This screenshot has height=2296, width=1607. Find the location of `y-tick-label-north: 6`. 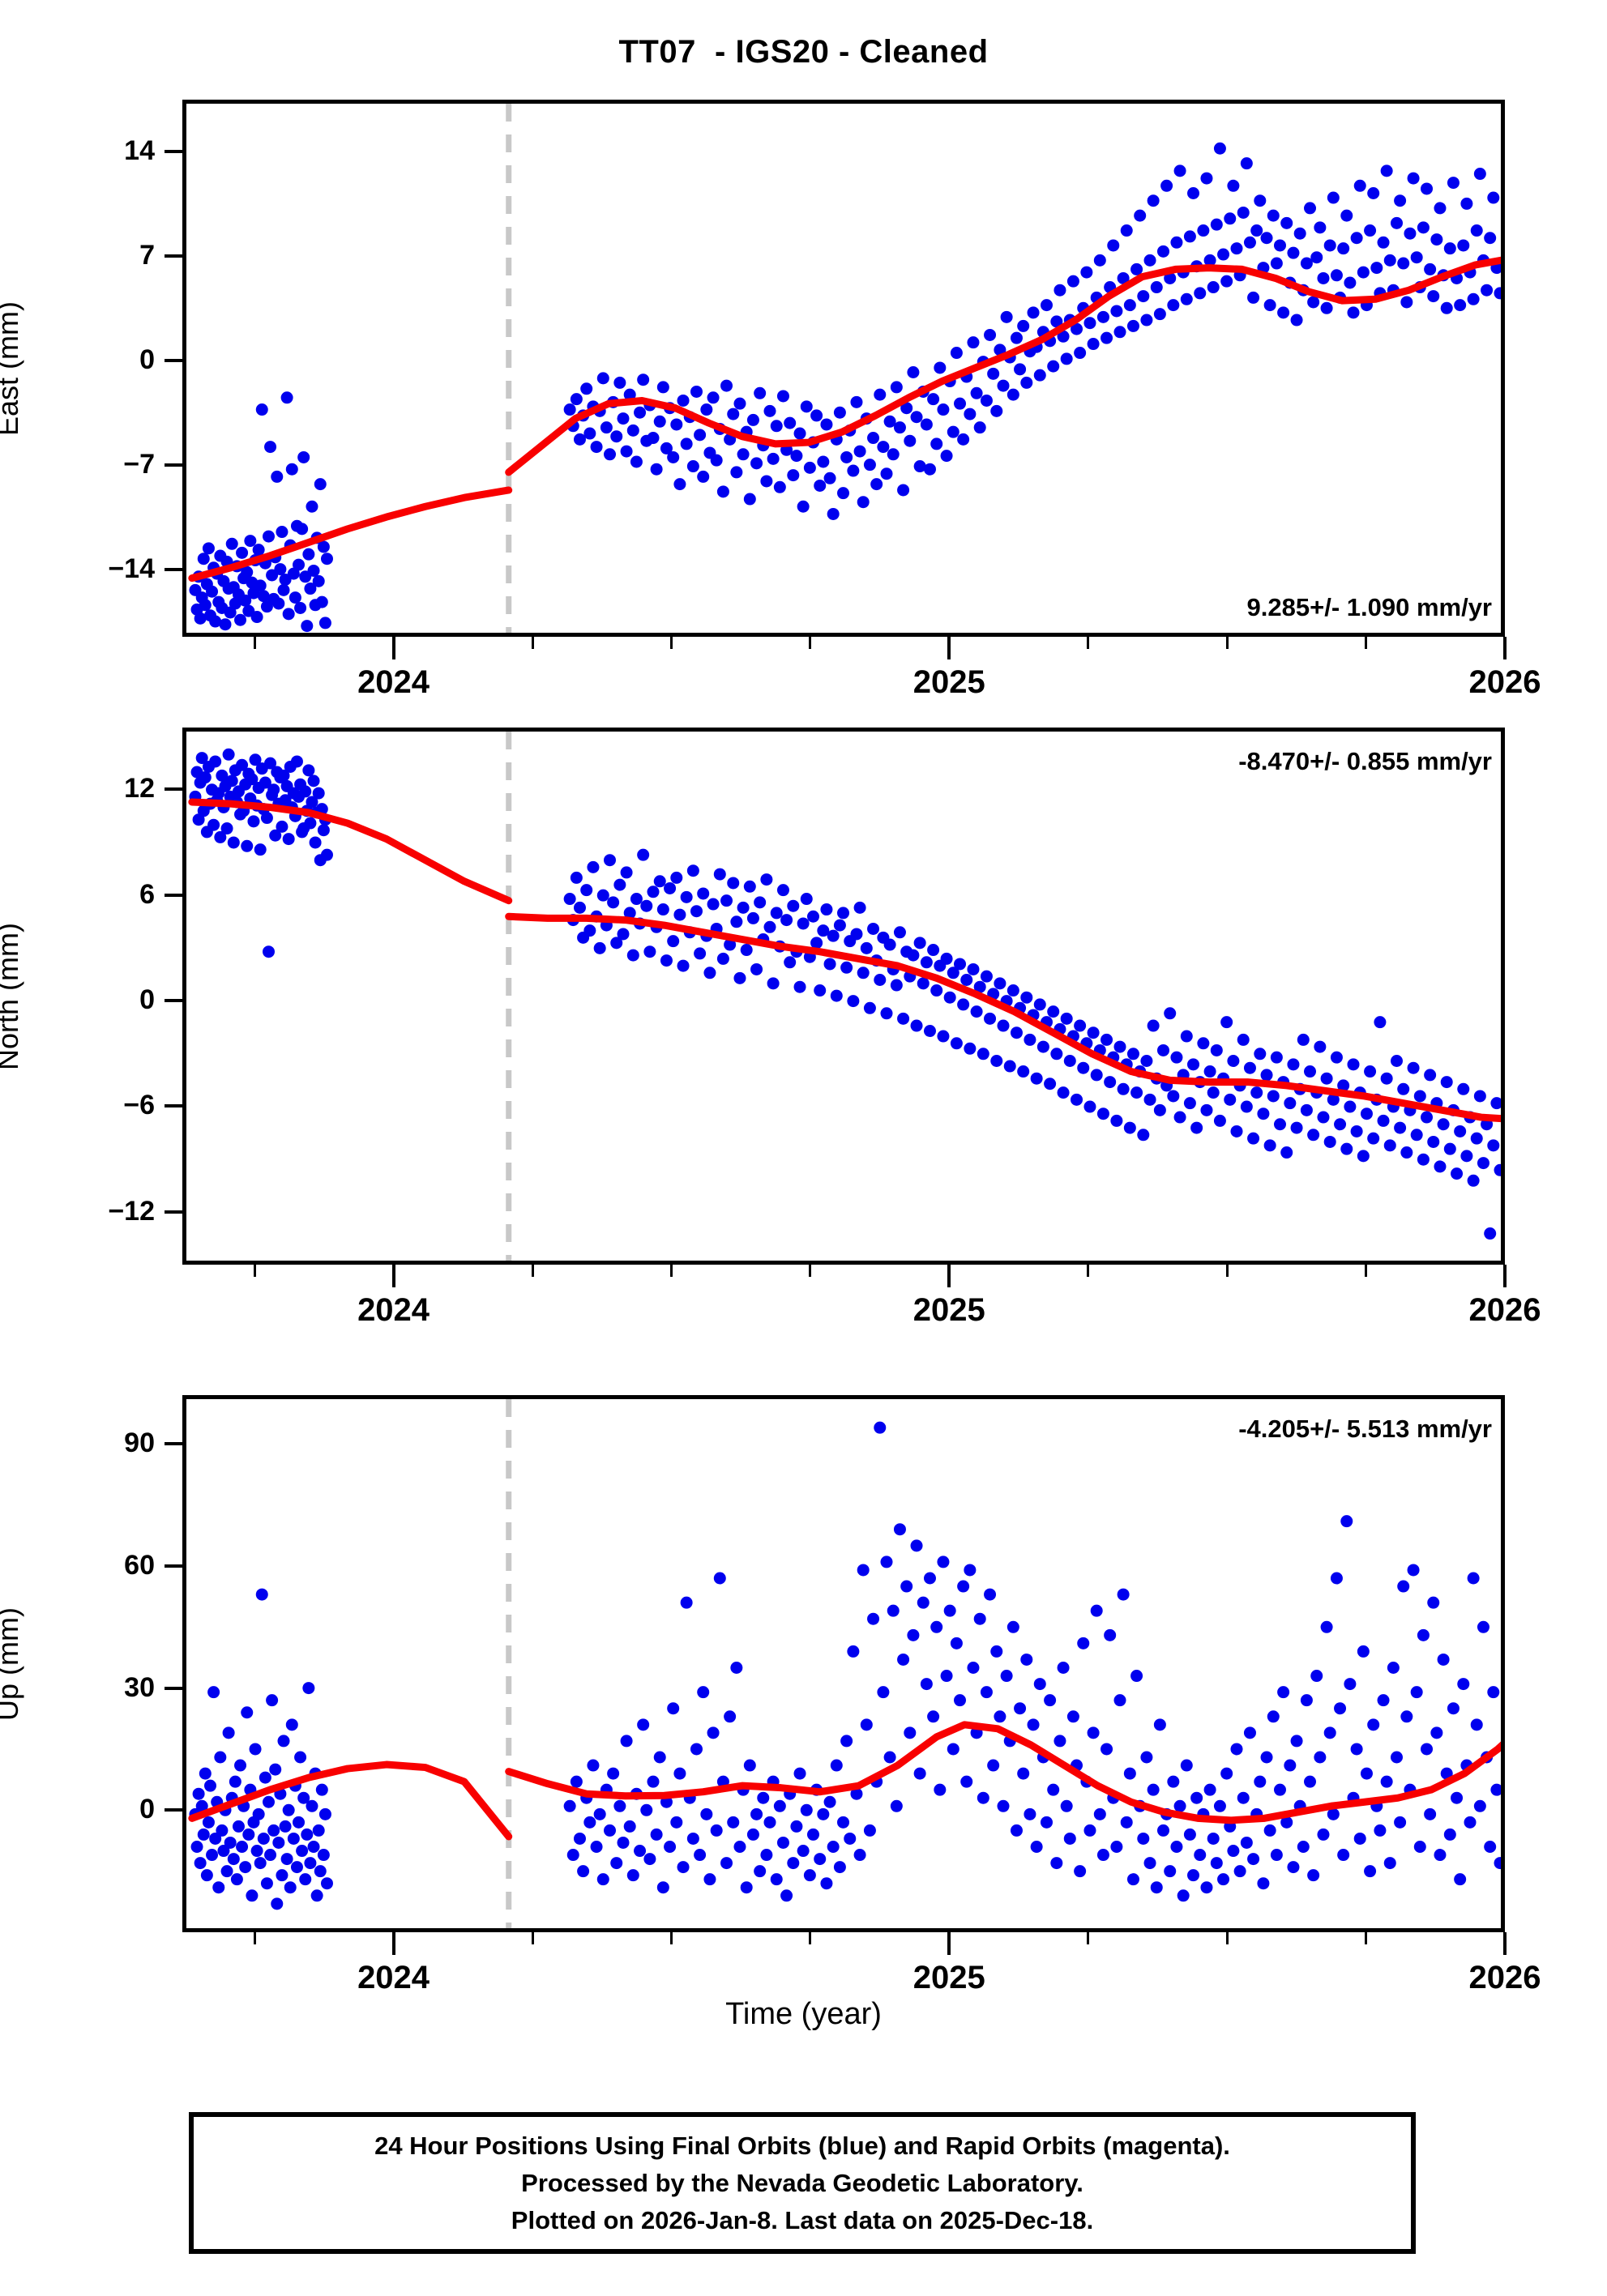

y-tick-label-north: 6 is located at coordinates (147, 894).